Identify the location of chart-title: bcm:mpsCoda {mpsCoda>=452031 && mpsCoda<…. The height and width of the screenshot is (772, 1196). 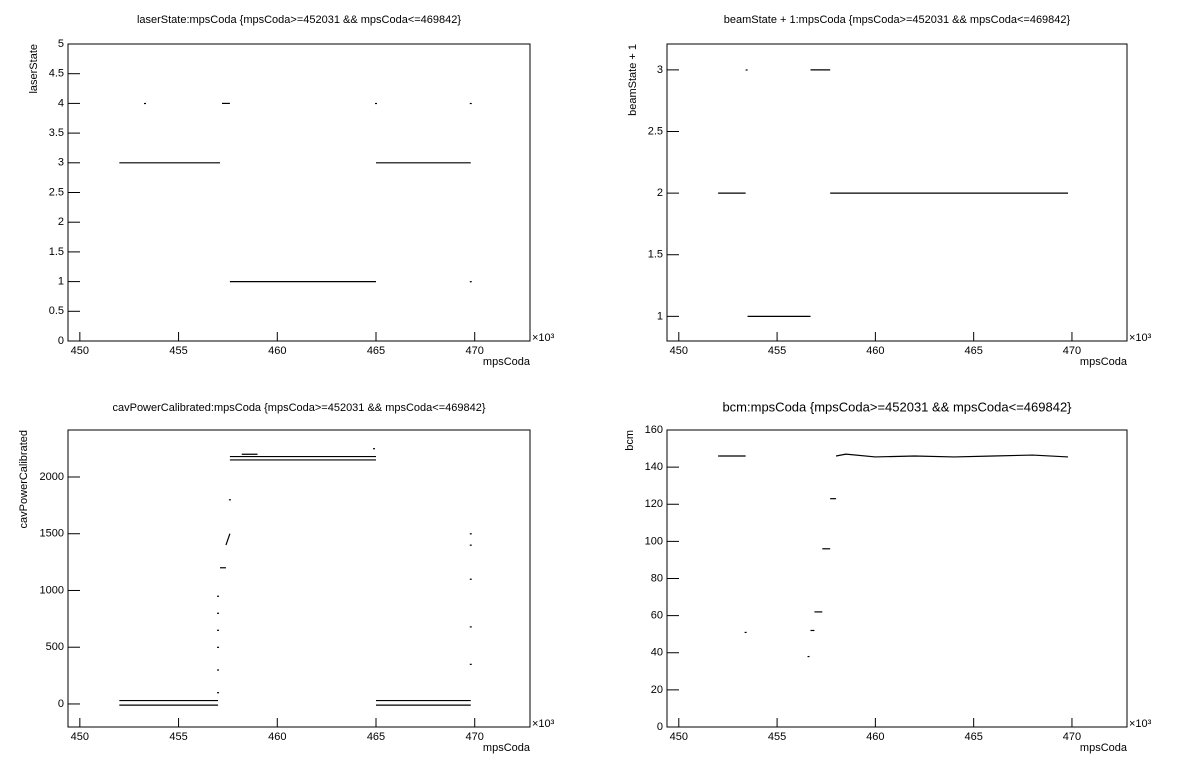
(897, 406).